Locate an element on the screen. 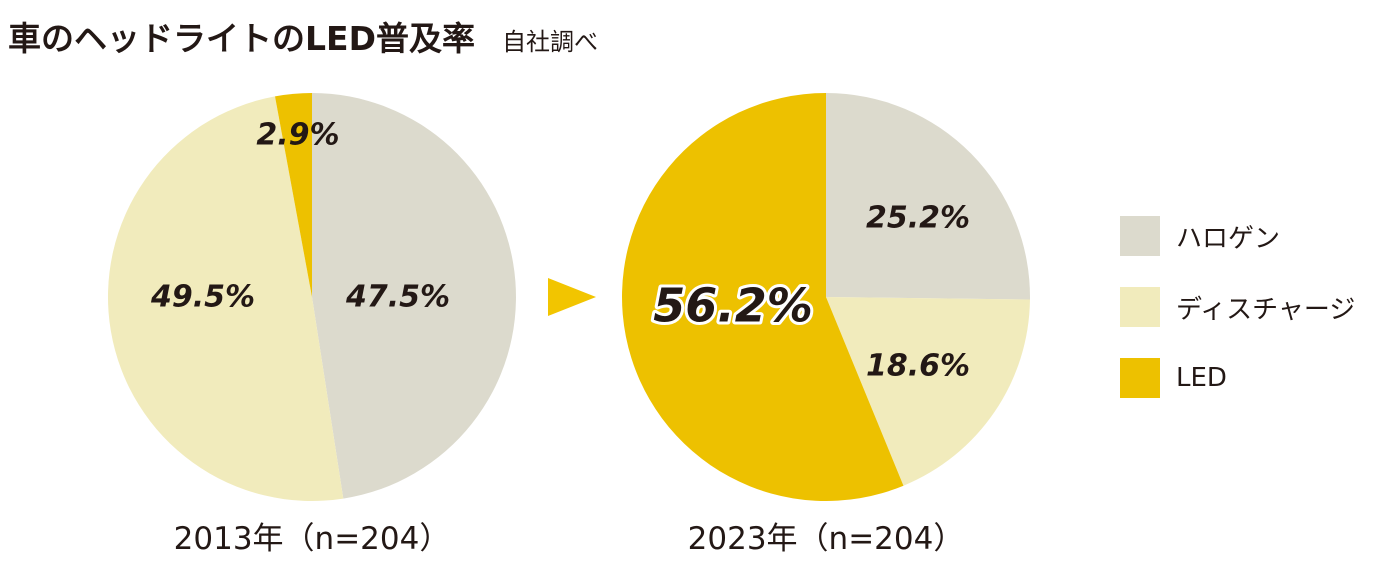 The height and width of the screenshot is (566, 1378). legend-item-halogen: ハロゲン is located at coordinates (1237, 236).